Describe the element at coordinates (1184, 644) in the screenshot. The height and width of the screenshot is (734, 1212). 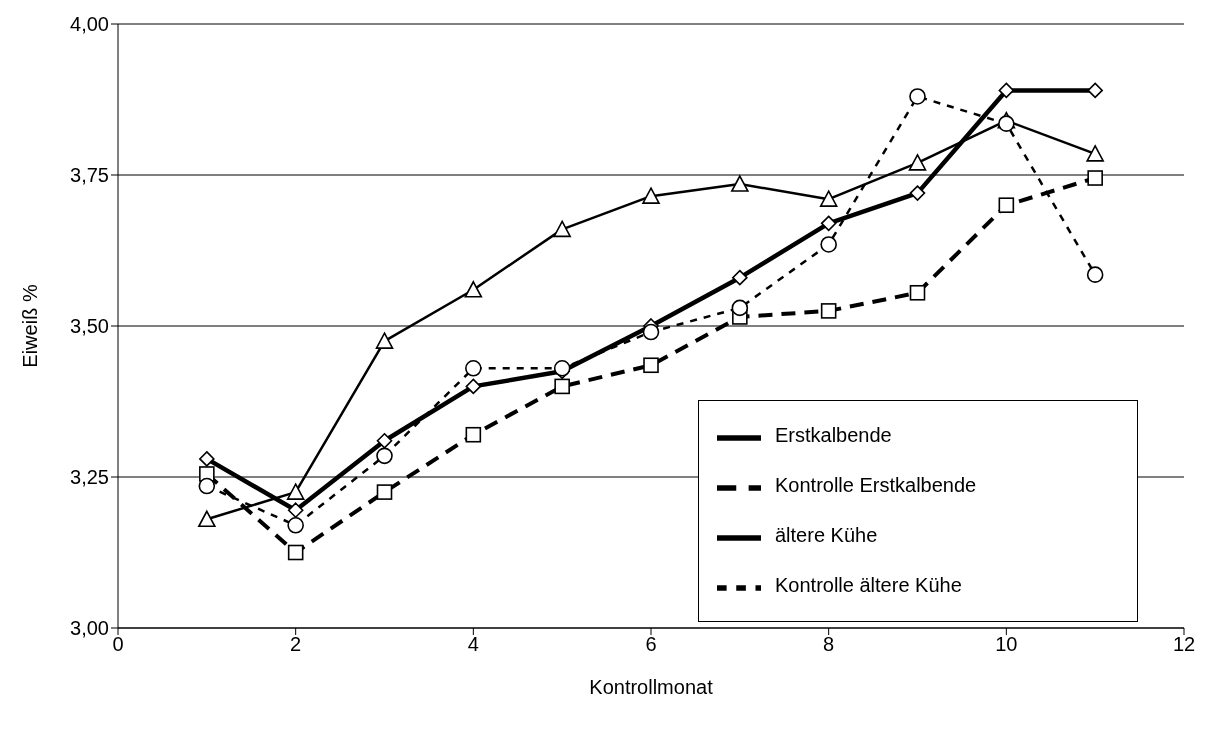
I see `x-tick-label: 12` at that location.